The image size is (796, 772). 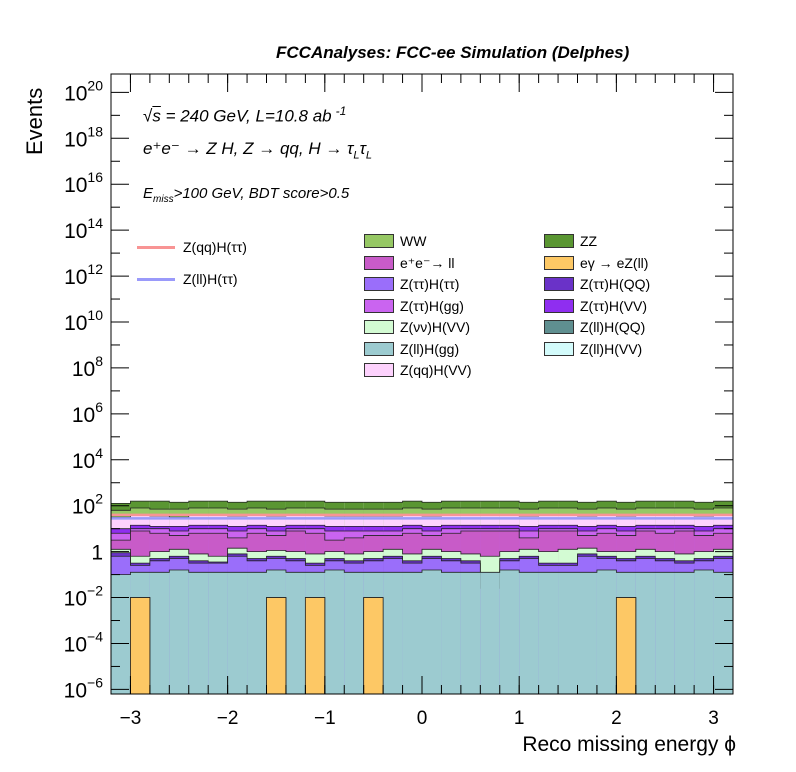 What do you see at coordinates (84, 642) in the screenshot?
I see `y-tick-label: 10⁻⁴` at bounding box center [84, 642].